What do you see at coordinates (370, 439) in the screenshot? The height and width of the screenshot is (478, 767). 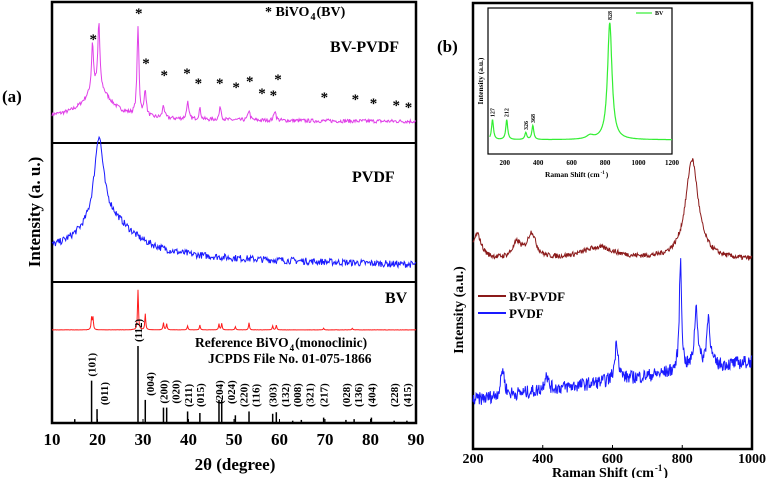 I see `x-tick-label: 80` at bounding box center [370, 439].